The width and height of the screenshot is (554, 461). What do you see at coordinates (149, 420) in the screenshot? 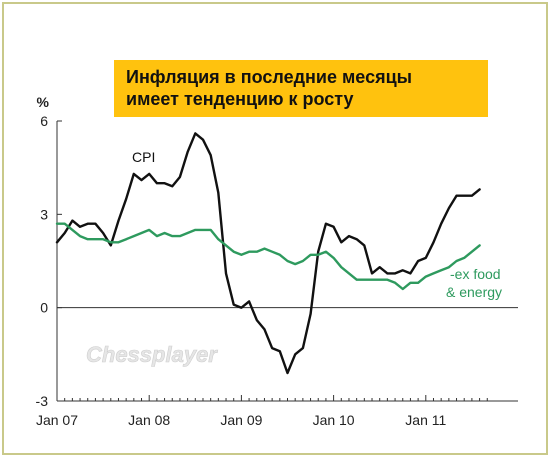
I see `x-tick-label: Jan 08` at bounding box center [149, 420].